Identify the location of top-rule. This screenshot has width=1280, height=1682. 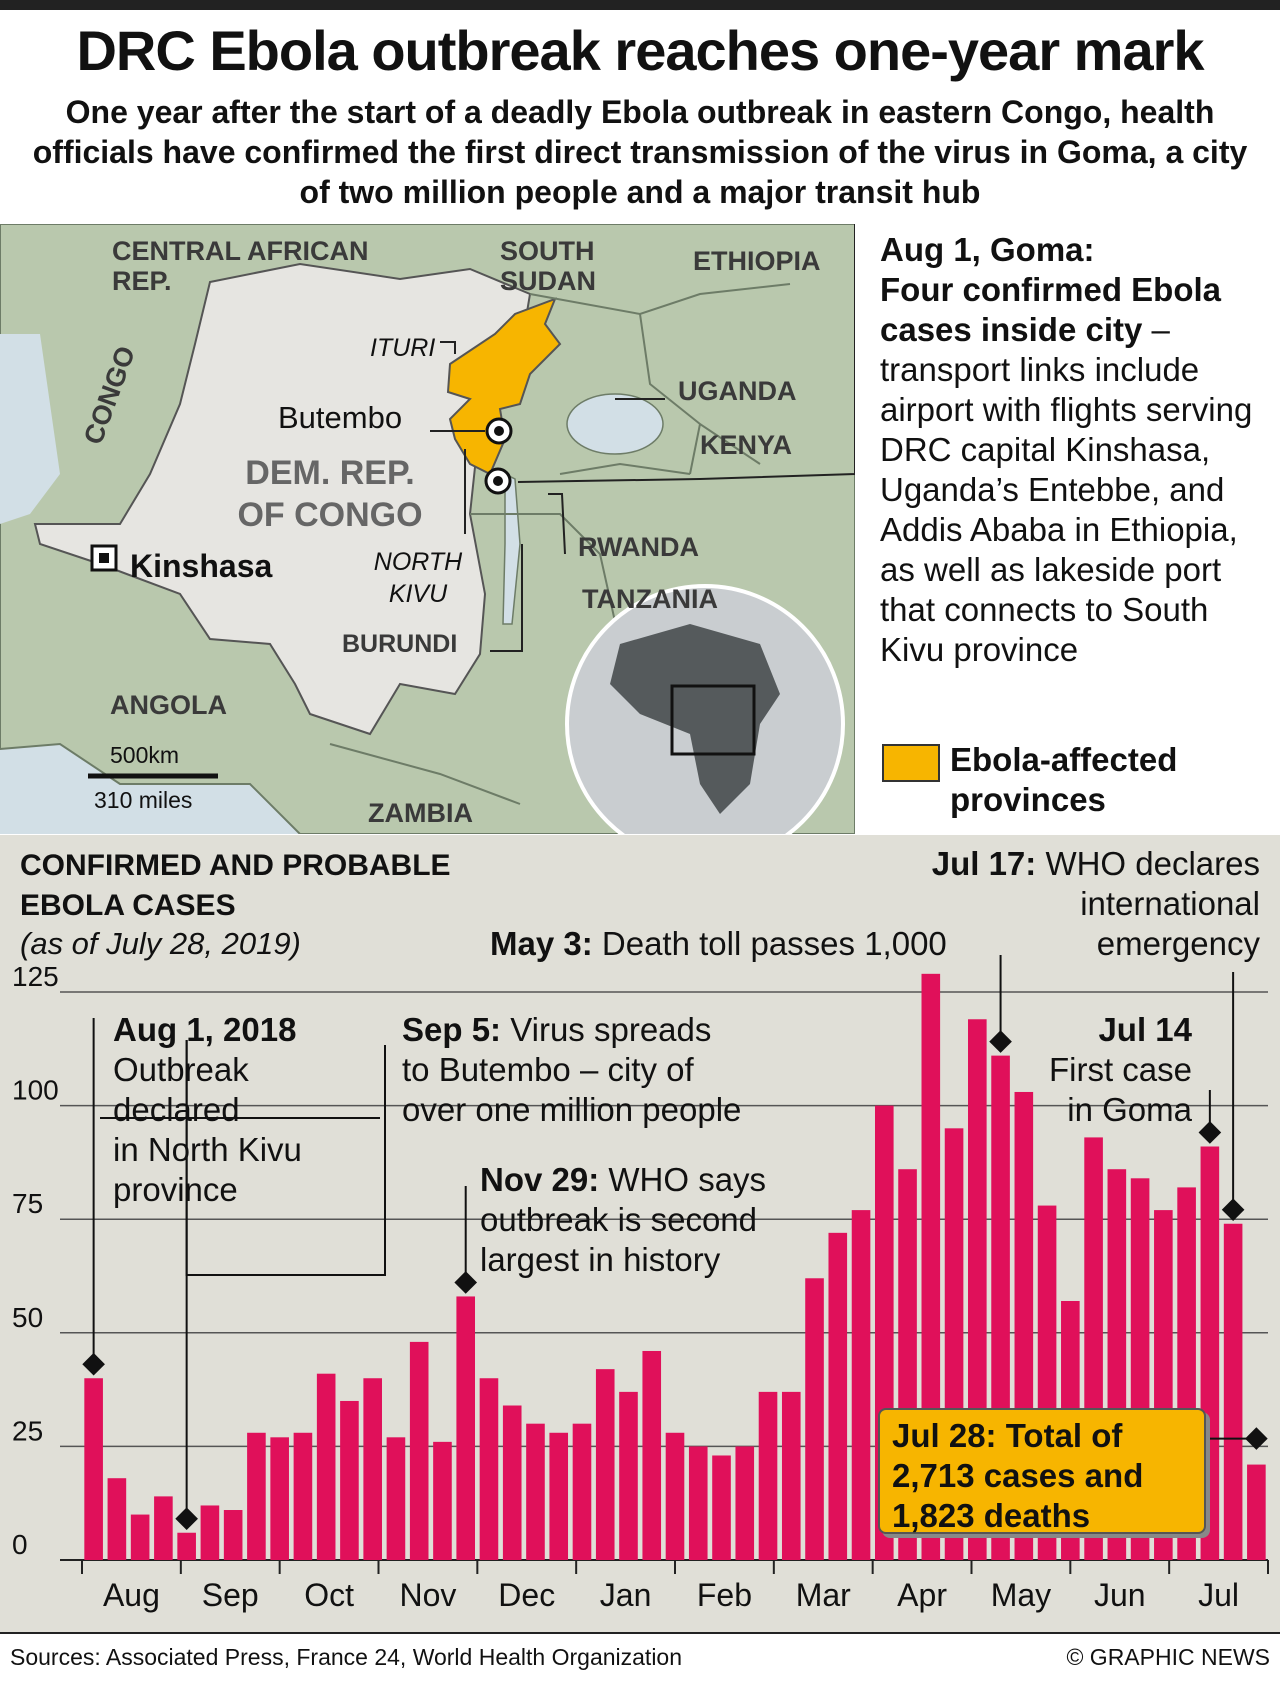
(640, 5).